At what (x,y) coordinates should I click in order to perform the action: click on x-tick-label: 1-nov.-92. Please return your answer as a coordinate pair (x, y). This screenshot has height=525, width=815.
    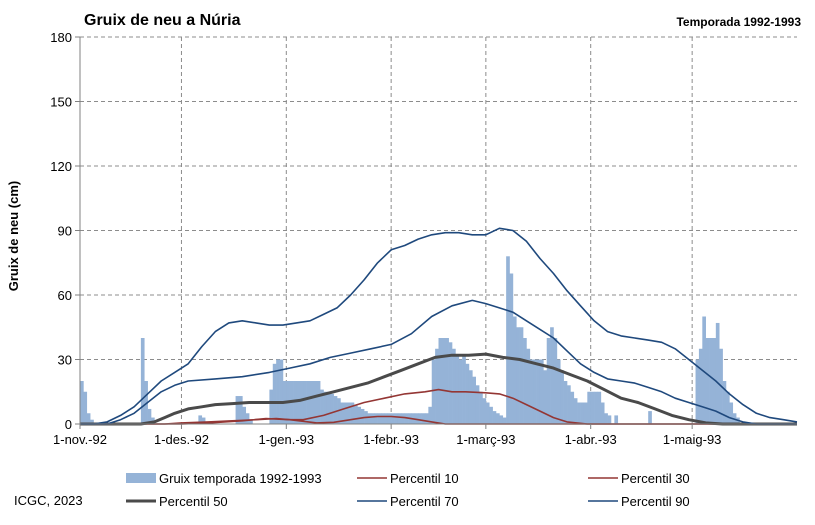
    Looking at the image, I should click on (80, 439).